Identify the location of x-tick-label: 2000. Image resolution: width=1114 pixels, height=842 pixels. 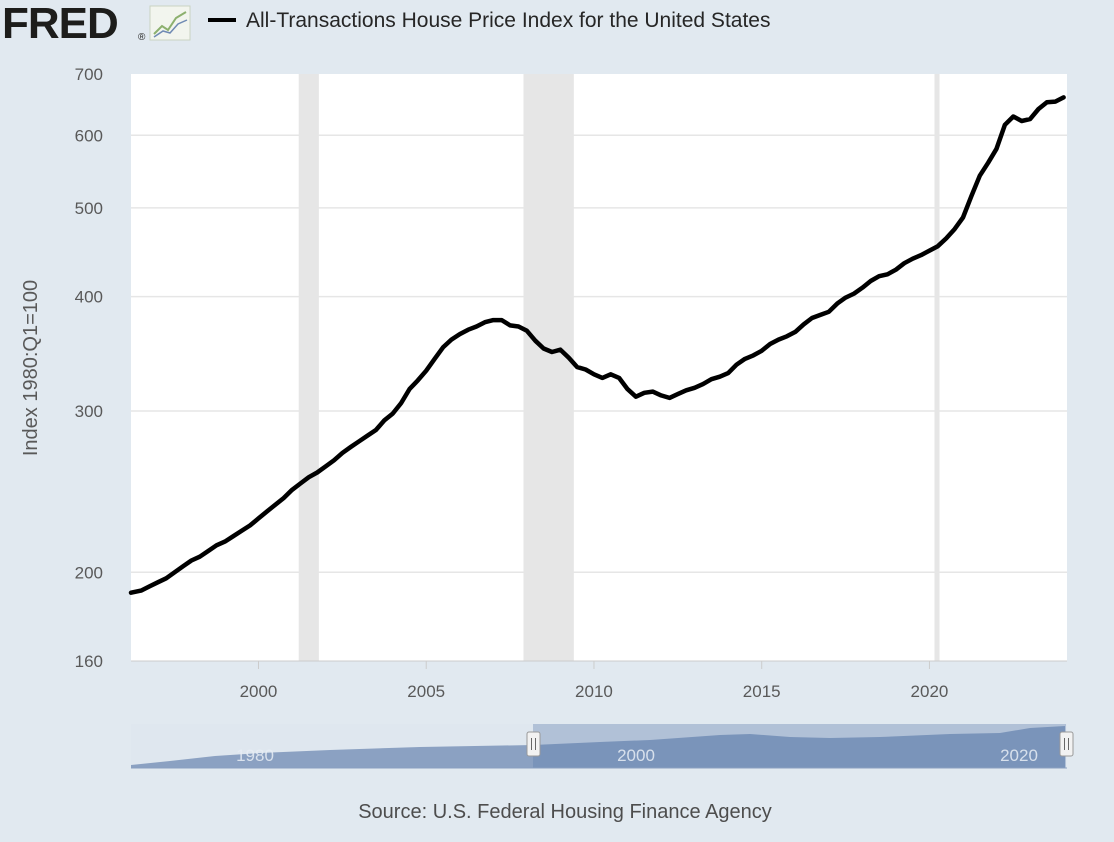
(259, 691).